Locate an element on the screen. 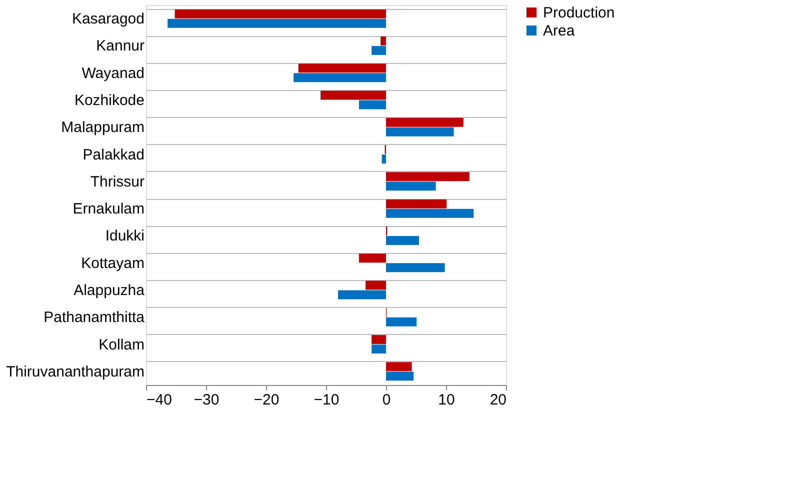 The image size is (796, 485). x-tick-label: −30 is located at coordinates (207, 400).